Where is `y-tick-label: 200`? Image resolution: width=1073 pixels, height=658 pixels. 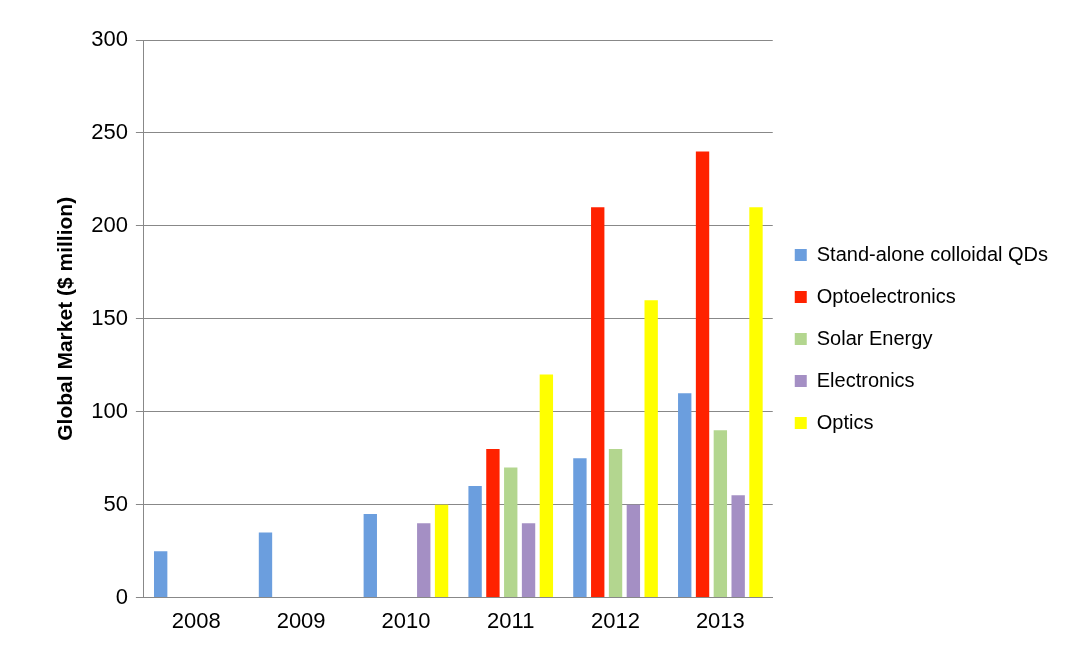
y-tick-label: 200 is located at coordinates (109, 224).